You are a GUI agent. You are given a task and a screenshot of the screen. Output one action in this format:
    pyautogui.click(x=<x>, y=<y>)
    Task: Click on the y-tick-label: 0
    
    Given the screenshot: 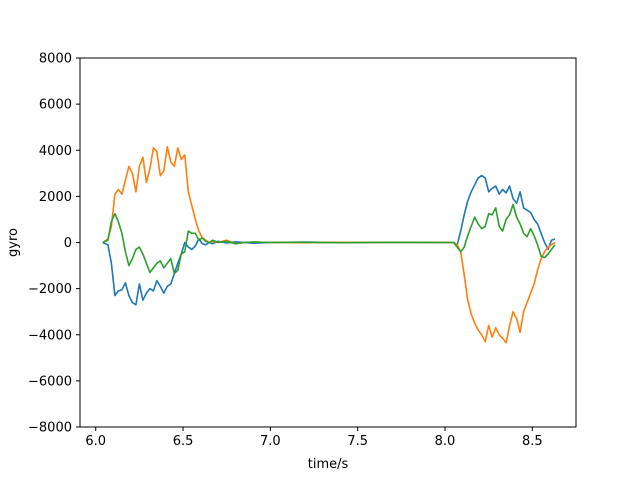 What is the action you would take?
    pyautogui.click(x=68, y=243)
    